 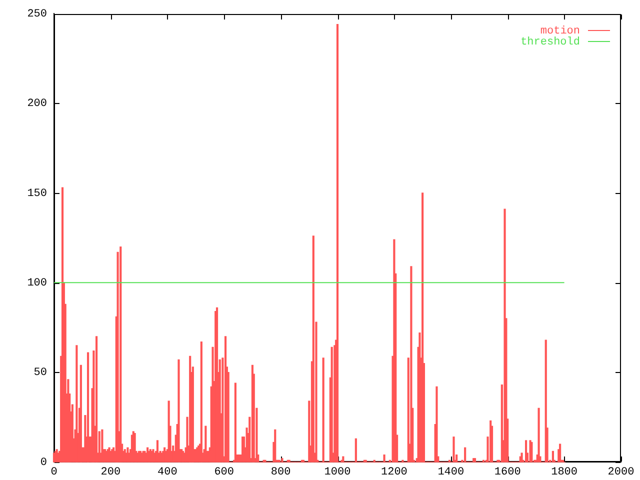 What do you see at coordinates (621, 472) in the screenshot?
I see `x-tick-label: 2000` at bounding box center [621, 472].